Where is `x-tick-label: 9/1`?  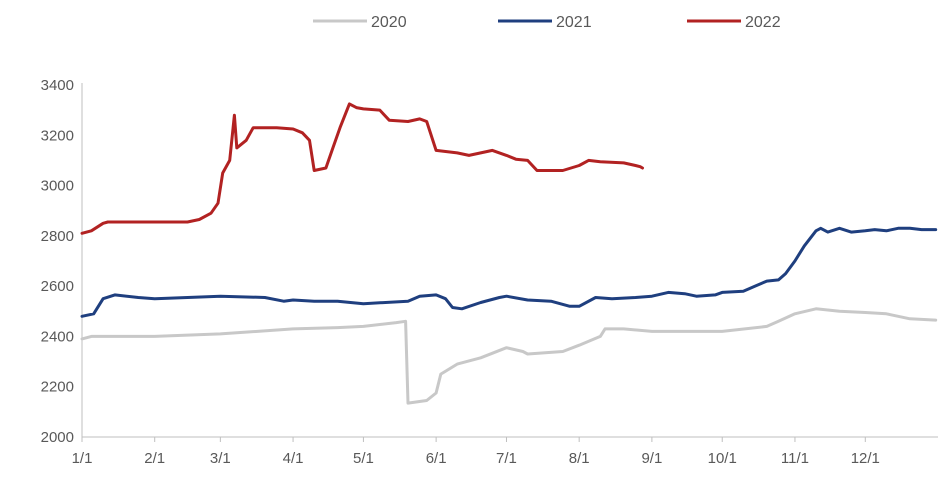 x-tick-label: 9/1 is located at coordinates (651, 458).